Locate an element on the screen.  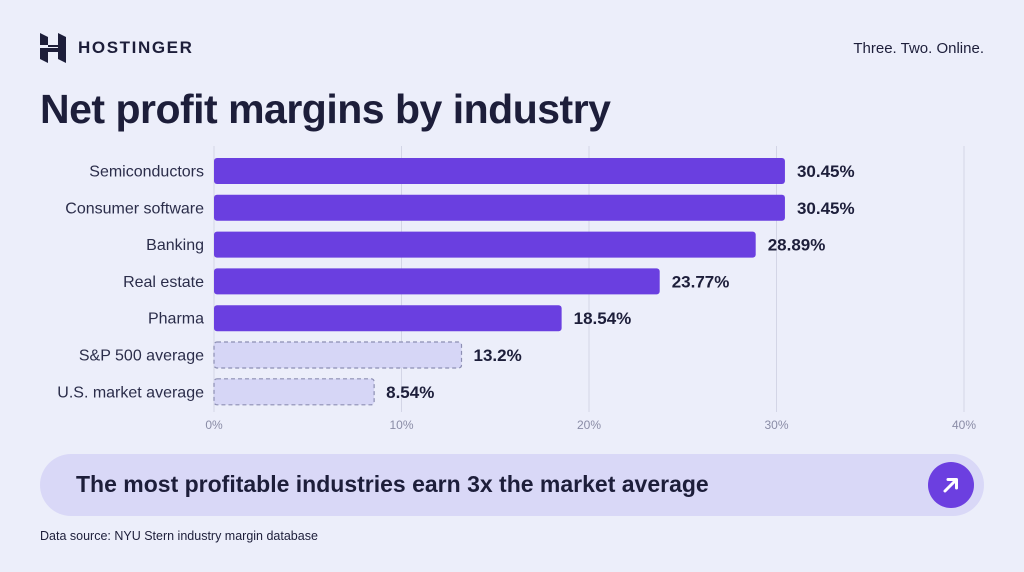
x-tick-label: 40% is located at coordinates (964, 425).